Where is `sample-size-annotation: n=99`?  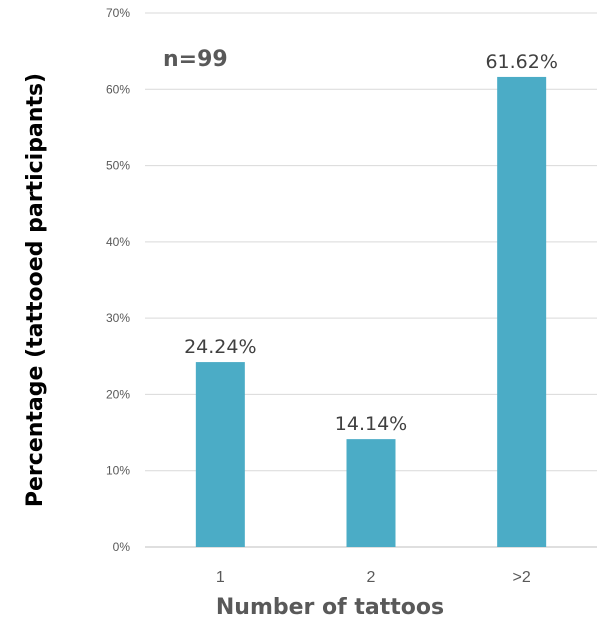 sample-size-annotation: n=99 is located at coordinates (195, 59).